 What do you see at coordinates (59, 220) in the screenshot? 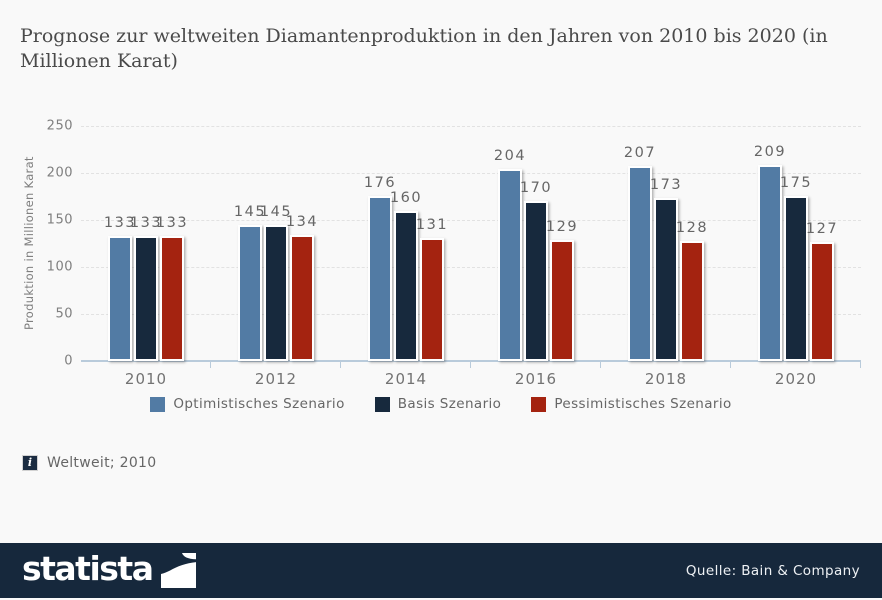
I see `y-axis-tick-label: 150` at bounding box center [59, 220].